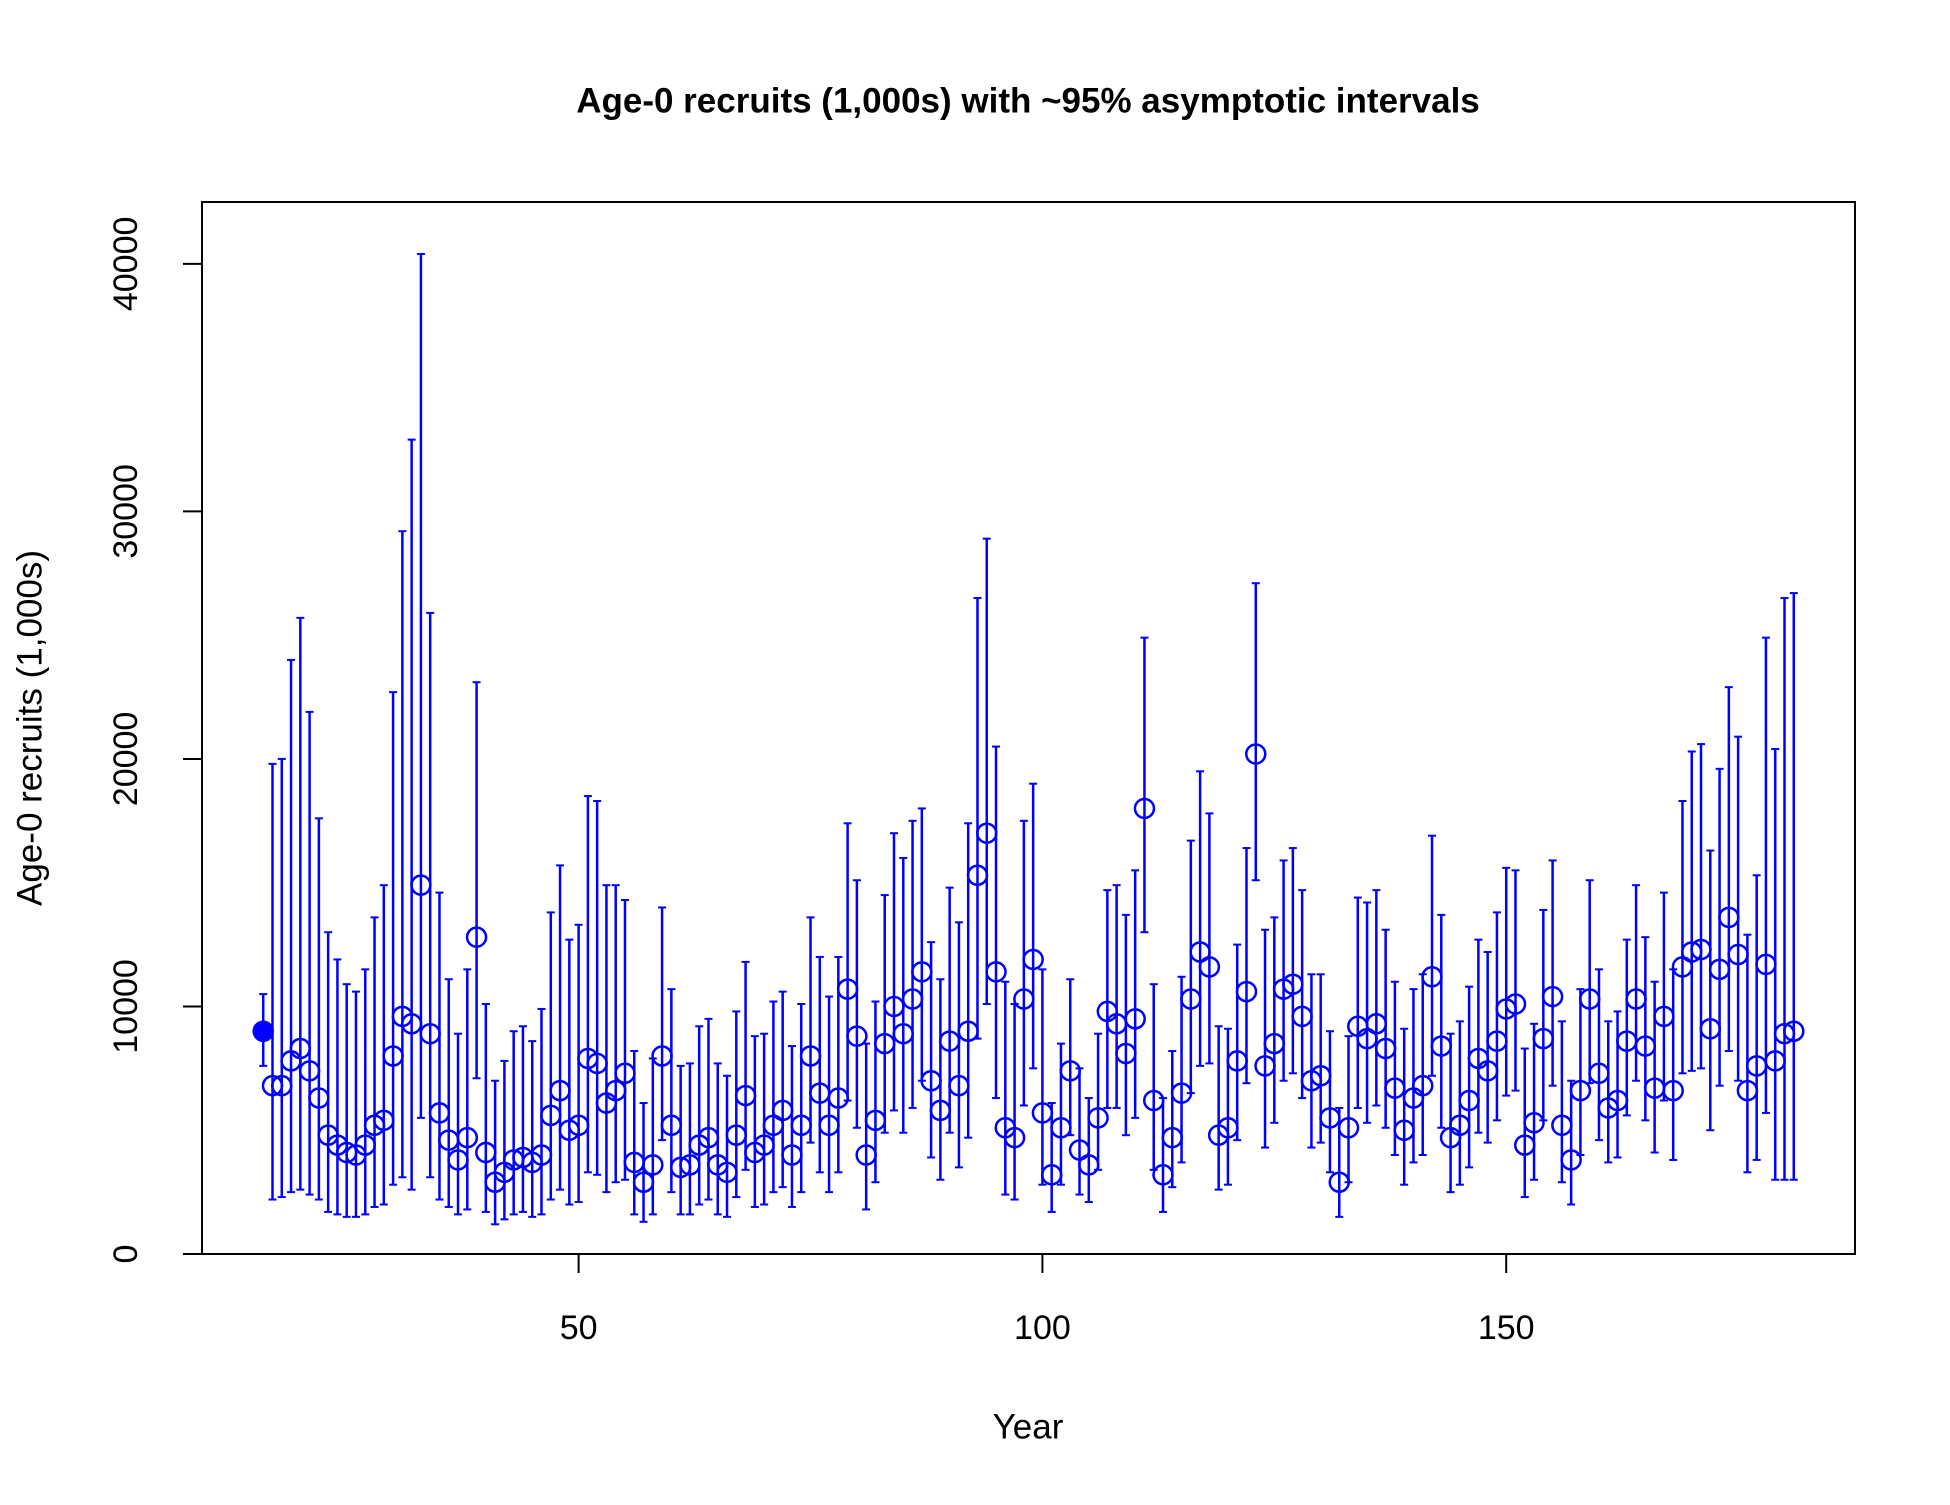  Describe the element at coordinates (579, 1328) in the screenshot. I see `x-tick-label: 50` at that location.